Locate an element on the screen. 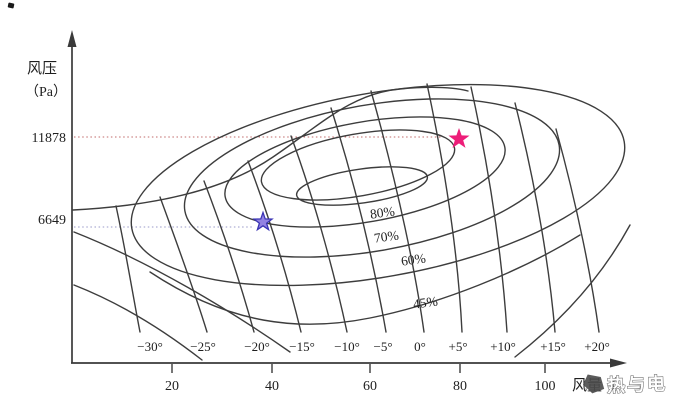 The width and height of the screenshot is (684, 414). contour-innermost is located at coordinates (362, 186).